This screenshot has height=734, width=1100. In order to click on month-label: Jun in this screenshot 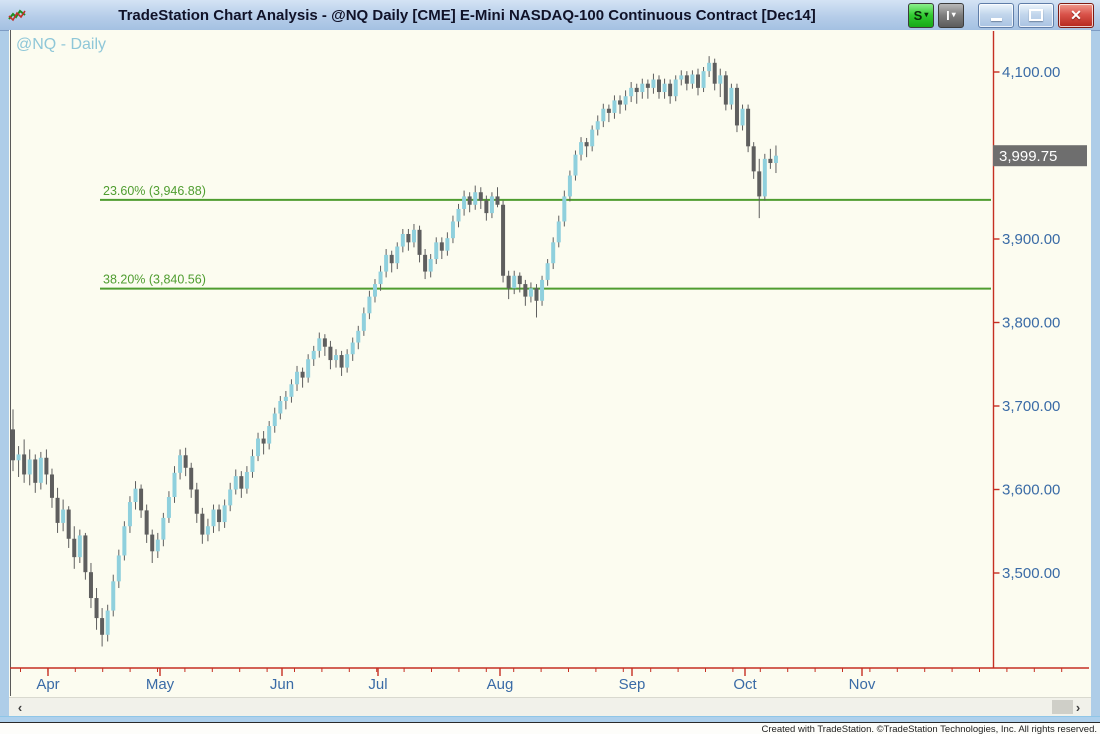, I will do `click(282, 684)`.